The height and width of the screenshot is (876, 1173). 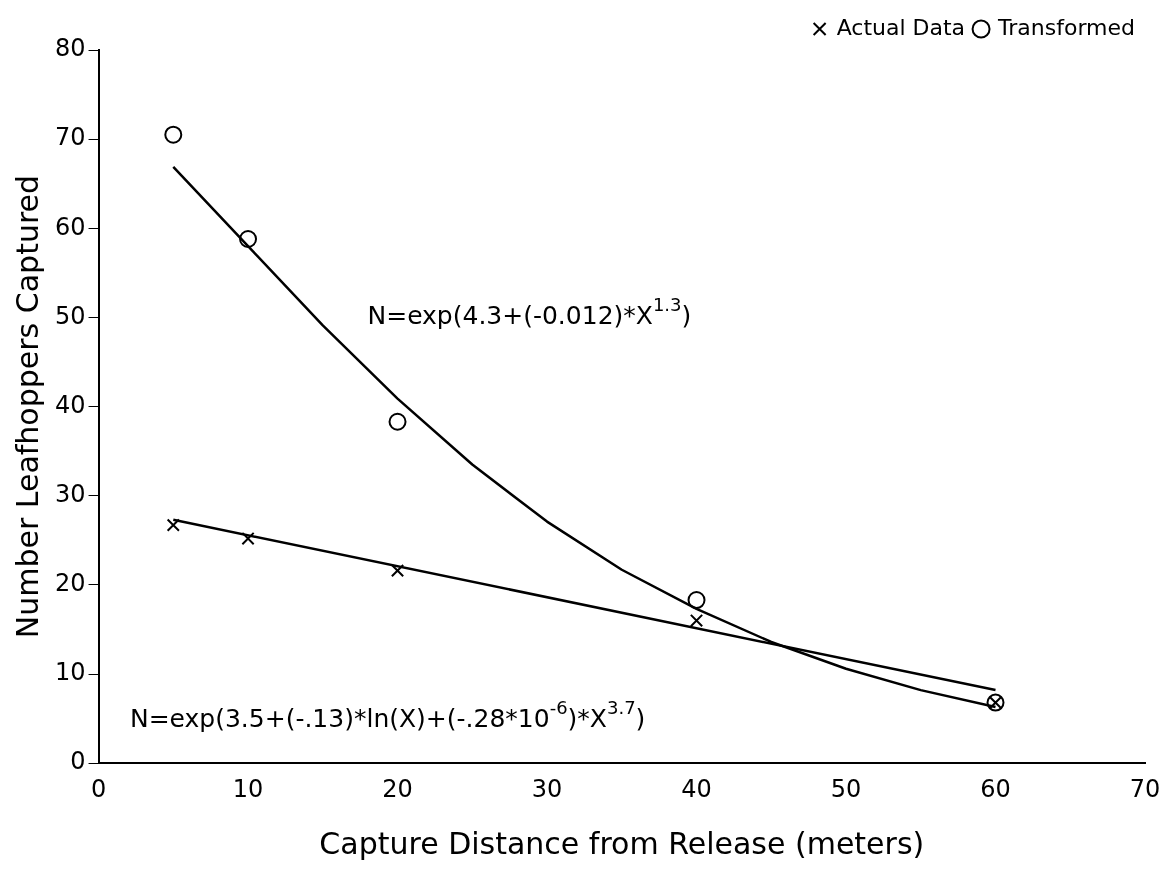 What do you see at coordinates (70, 583) in the screenshot?
I see `y-tick-label: 20` at bounding box center [70, 583].